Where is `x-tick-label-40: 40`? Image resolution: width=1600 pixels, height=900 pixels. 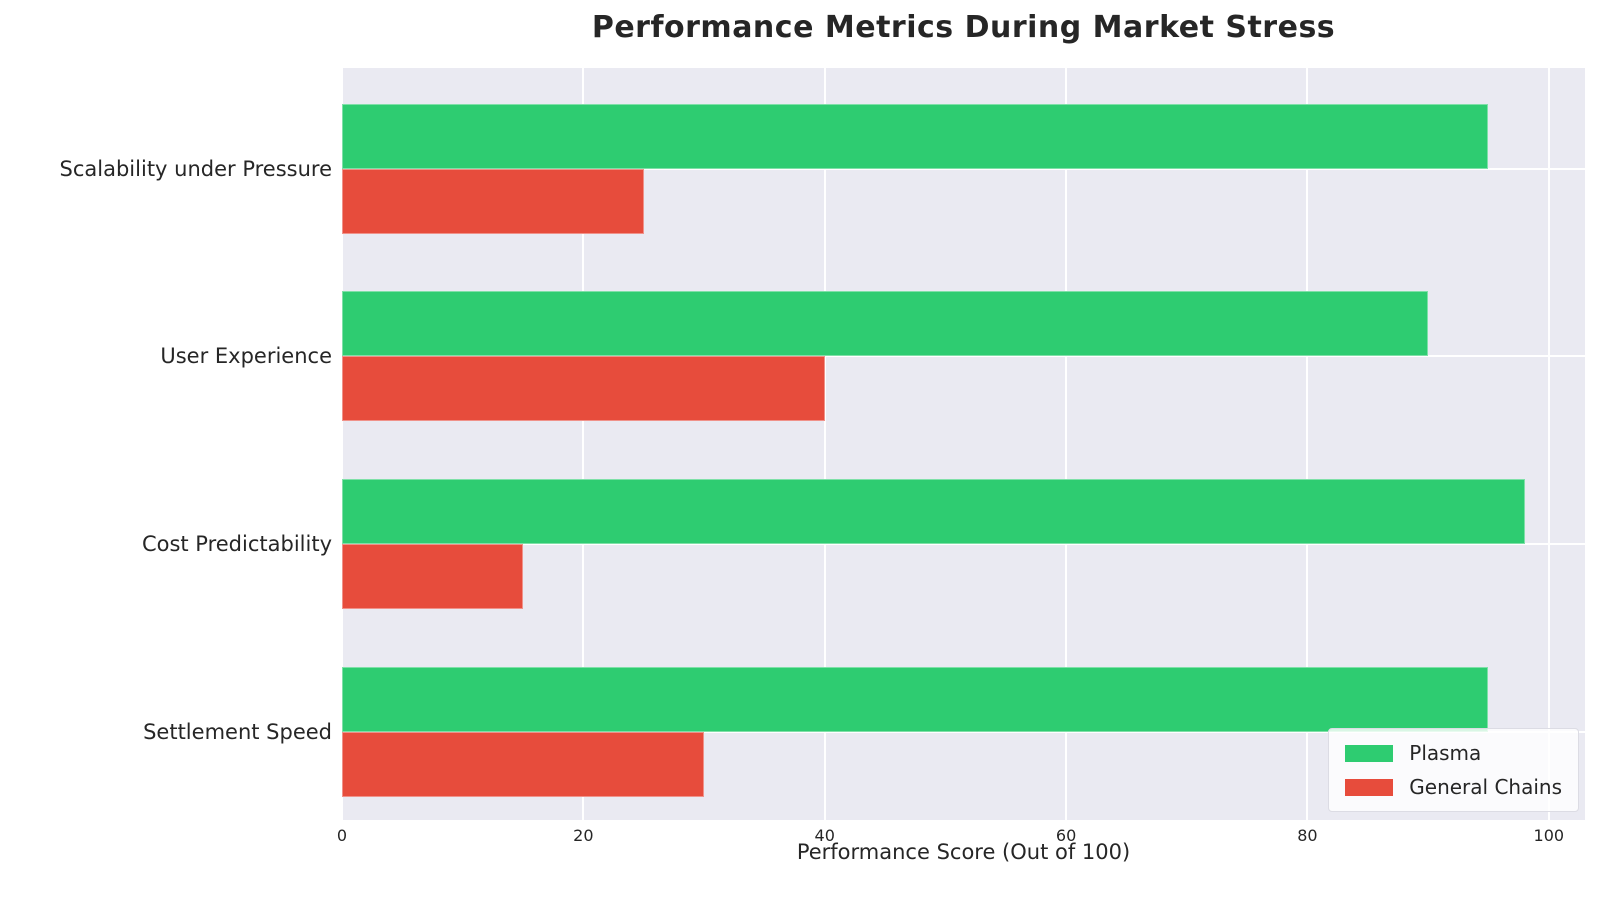 x-tick-label-40: 40 is located at coordinates (824, 835).